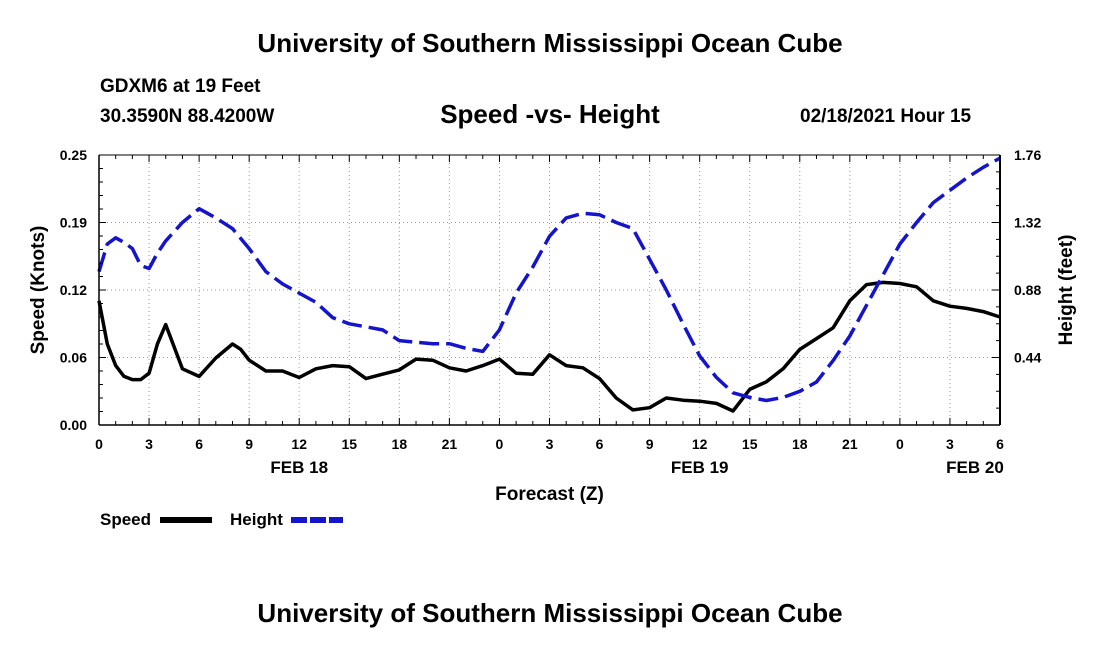 This screenshot has width=1100, height=650. I want to click on right-tick-label: 1.32, so click(1027, 223).